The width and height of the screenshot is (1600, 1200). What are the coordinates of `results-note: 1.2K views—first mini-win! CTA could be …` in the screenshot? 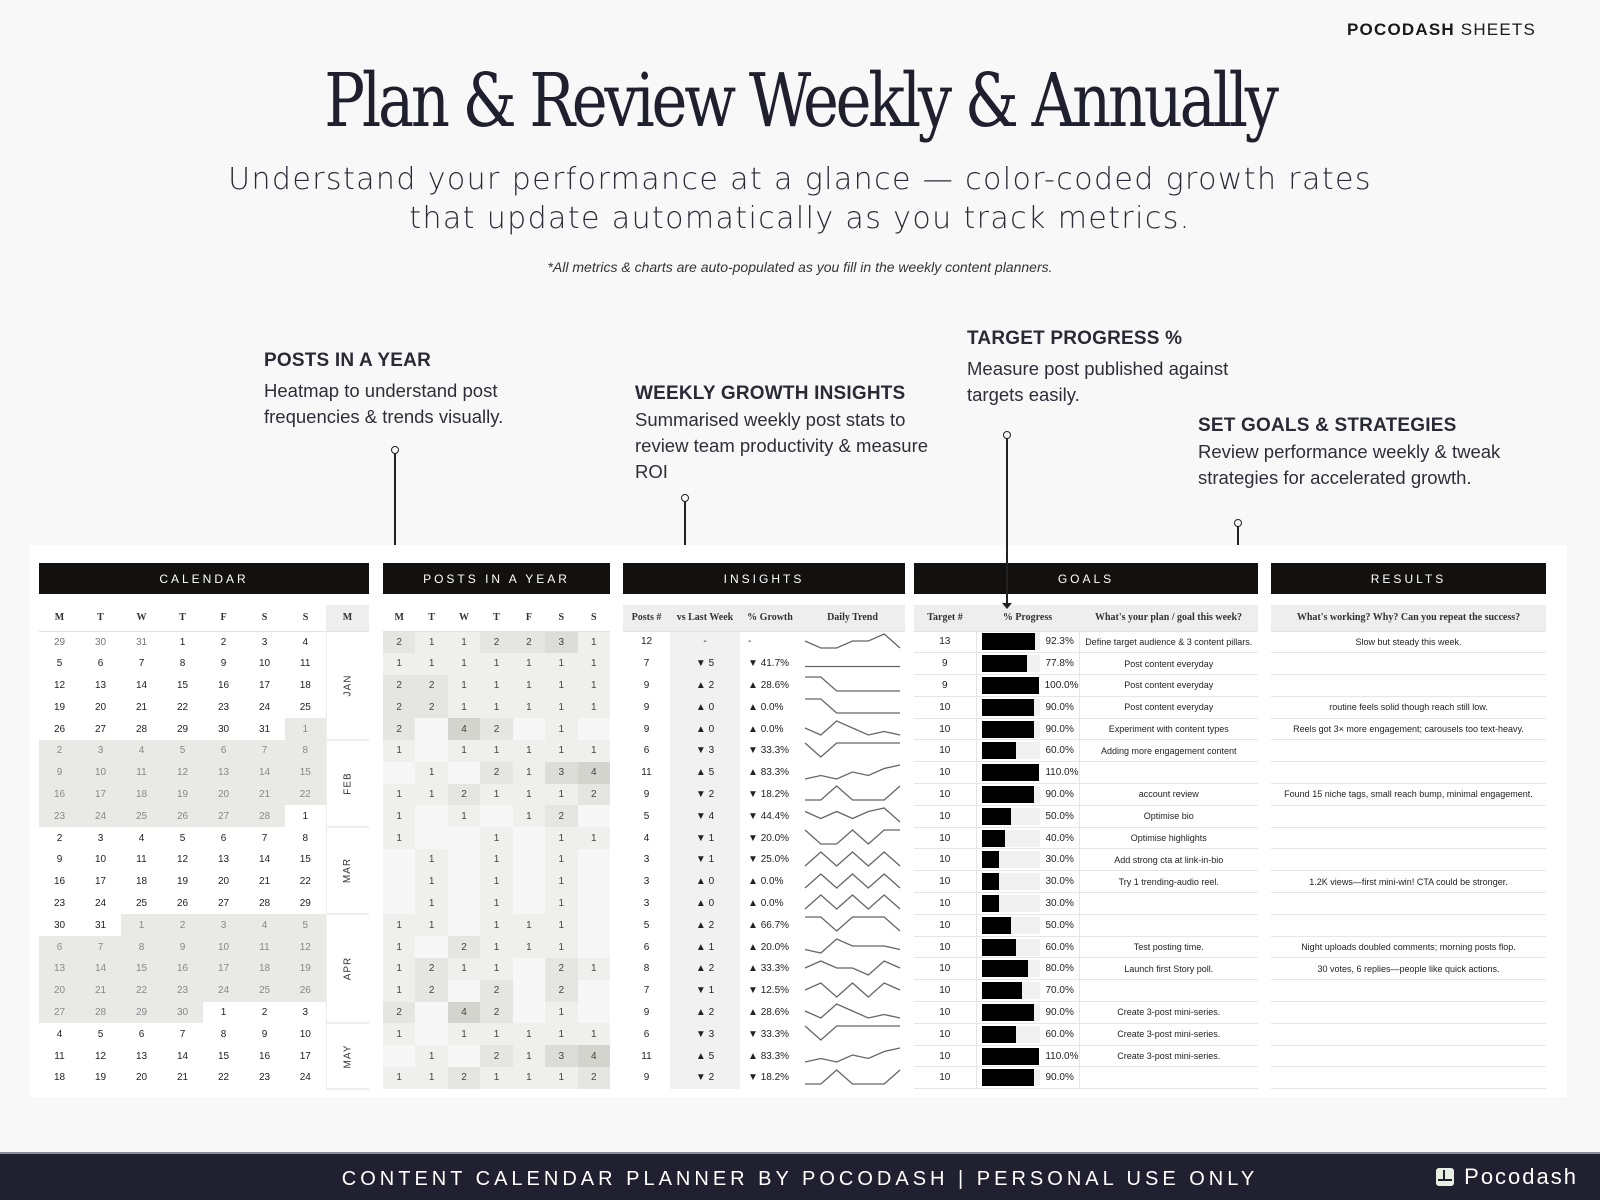 It's located at (1408, 882).